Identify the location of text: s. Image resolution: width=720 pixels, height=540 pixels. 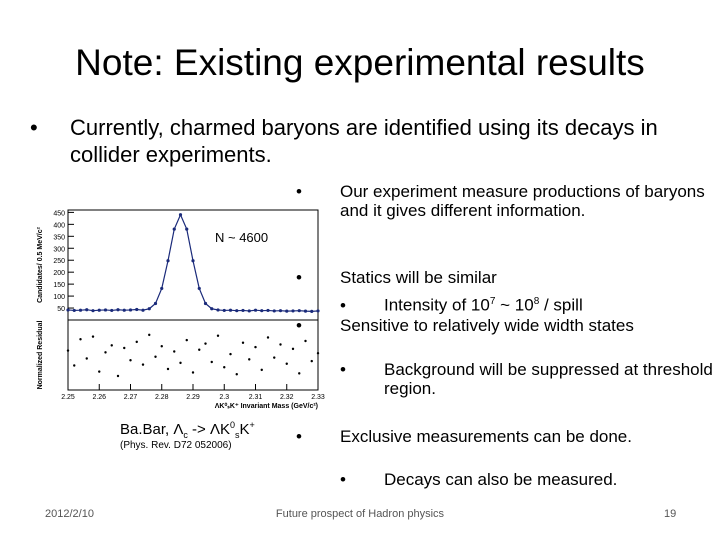
(237, 435).